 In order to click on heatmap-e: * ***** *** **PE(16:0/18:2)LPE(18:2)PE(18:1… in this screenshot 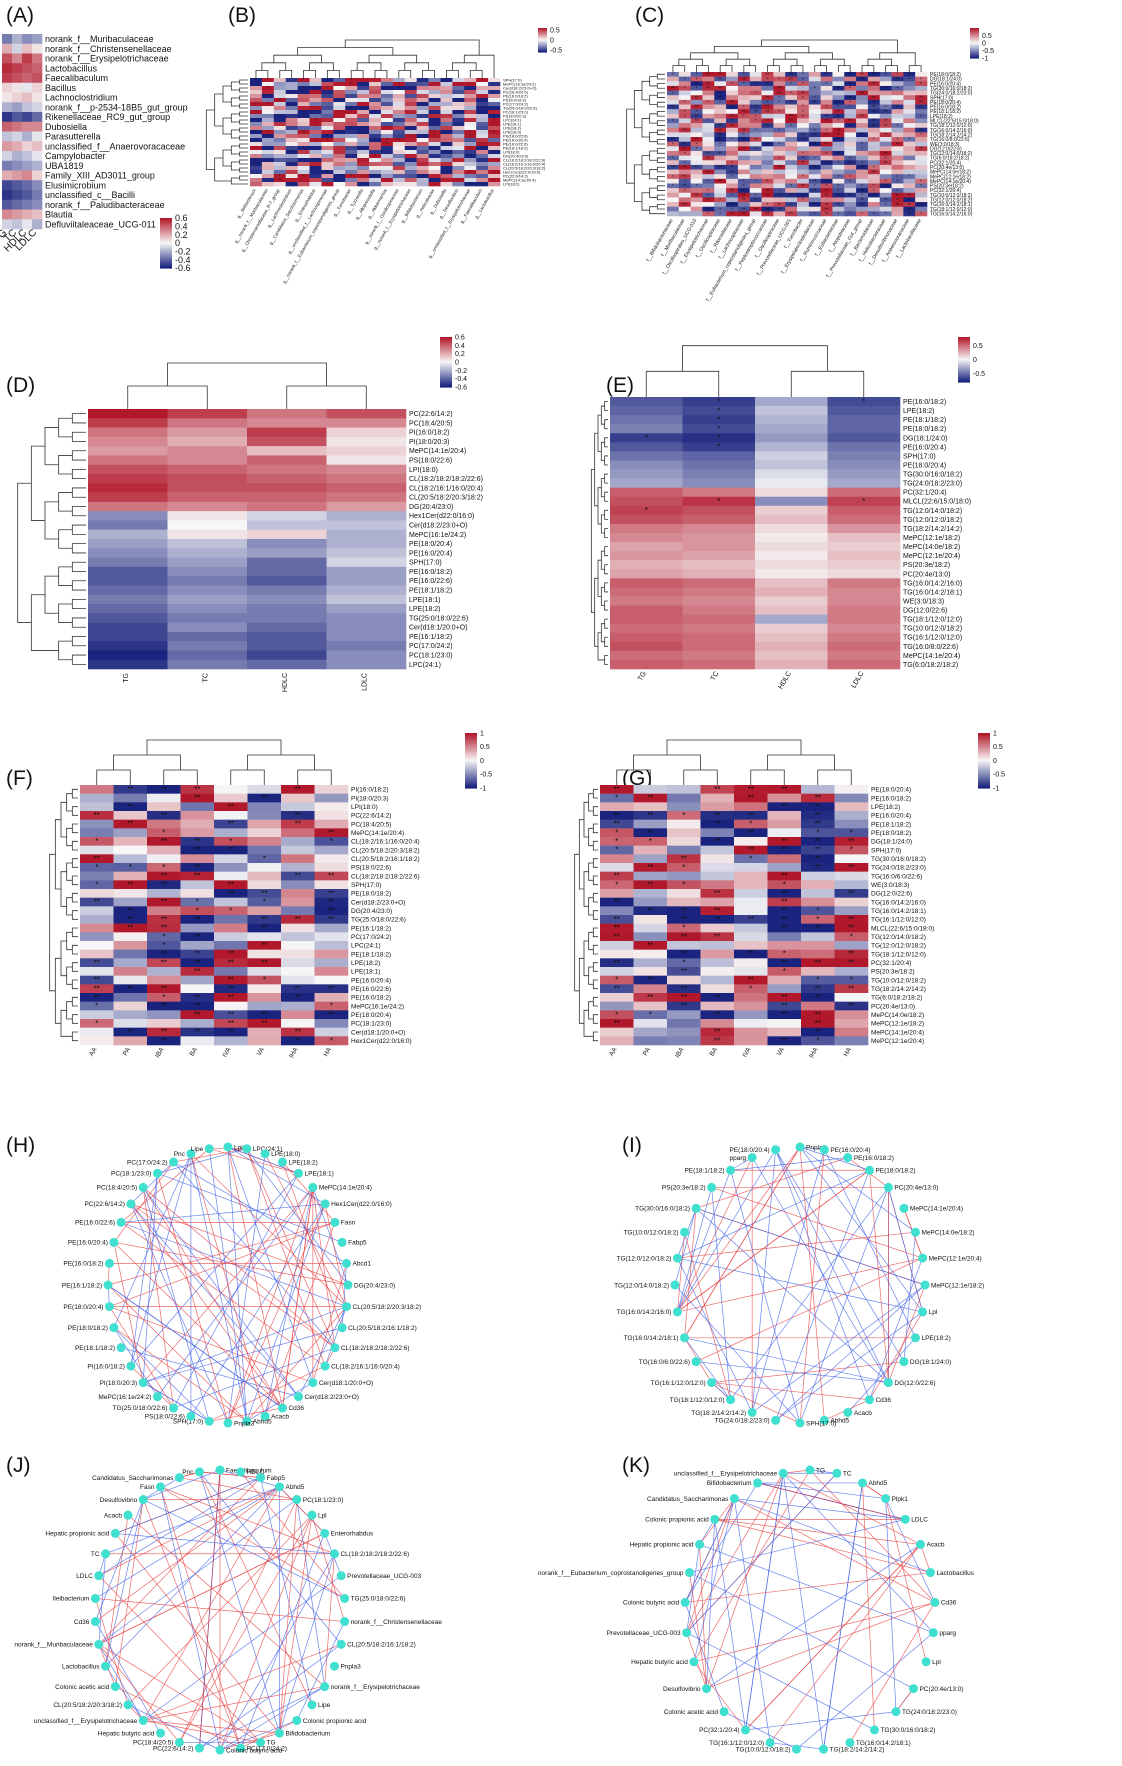, I will do `click(787, 514)`.